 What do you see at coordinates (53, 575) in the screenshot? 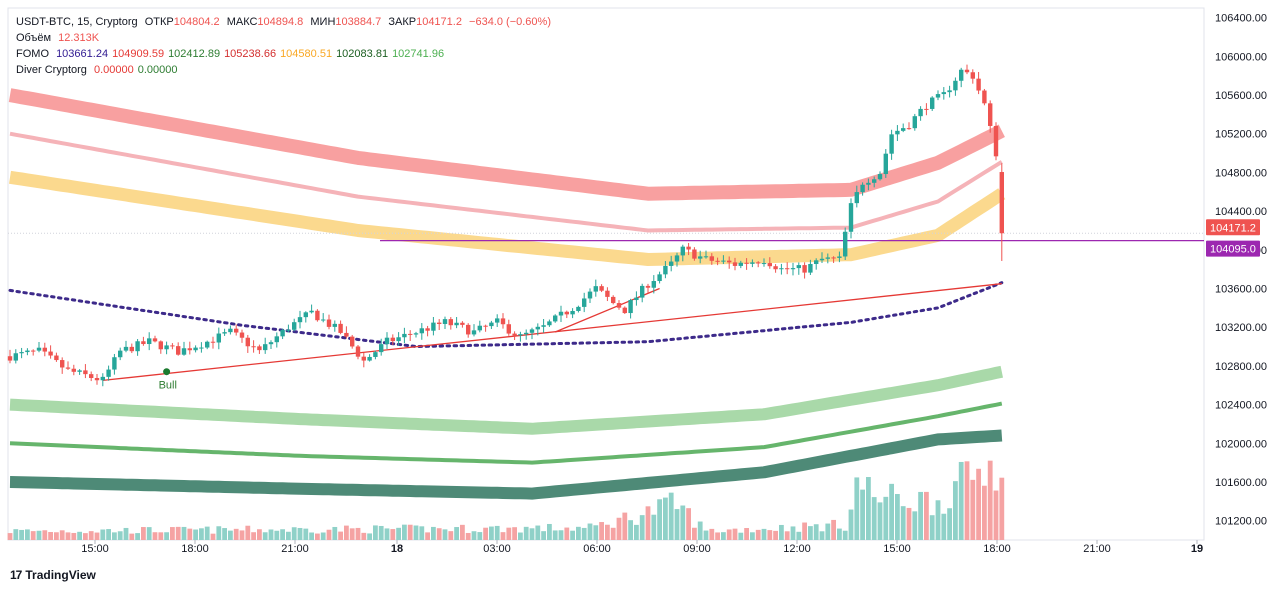
I see `tradingview-logo: 17 TradingView` at bounding box center [53, 575].